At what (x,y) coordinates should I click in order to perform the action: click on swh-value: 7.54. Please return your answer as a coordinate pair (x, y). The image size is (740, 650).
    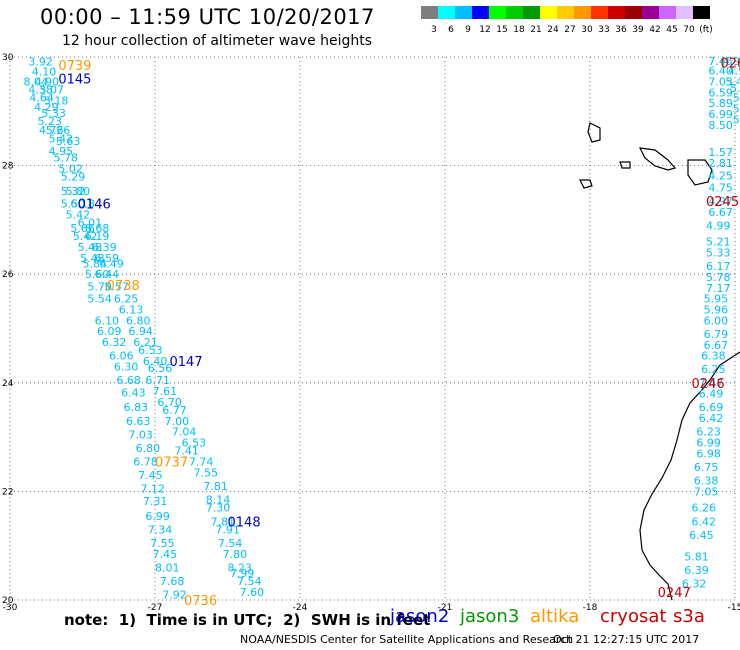
    Looking at the image, I should click on (249, 581).